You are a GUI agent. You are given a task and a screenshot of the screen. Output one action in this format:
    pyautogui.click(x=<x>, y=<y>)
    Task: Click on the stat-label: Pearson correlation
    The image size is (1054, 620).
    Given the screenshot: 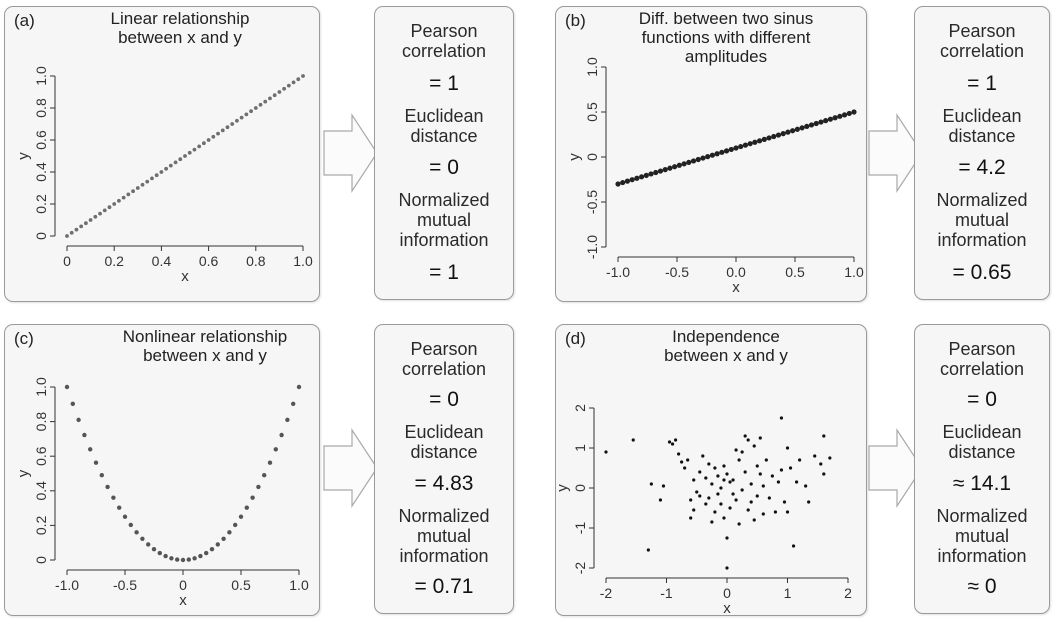 What is the action you would take?
    pyautogui.click(x=444, y=41)
    